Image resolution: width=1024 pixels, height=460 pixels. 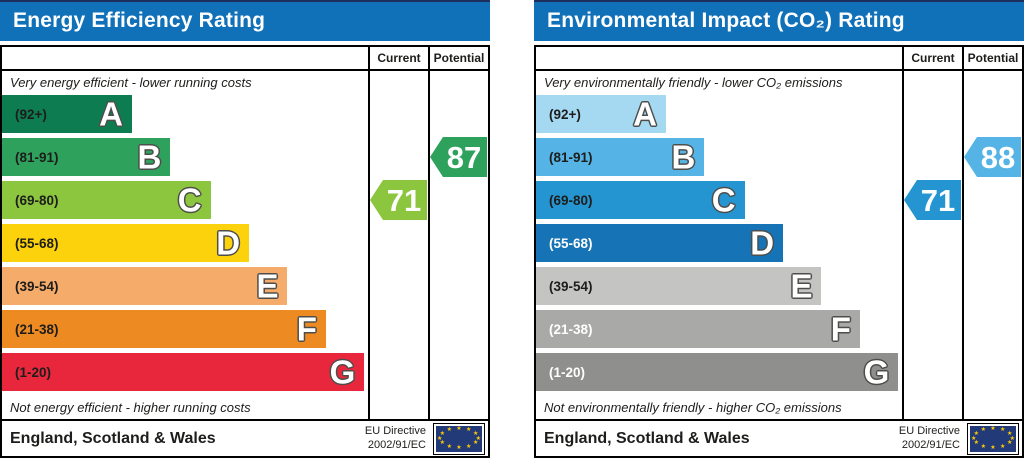 What do you see at coordinates (398, 58) in the screenshot?
I see `current-column-header: Current` at bounding box center [398, 58].